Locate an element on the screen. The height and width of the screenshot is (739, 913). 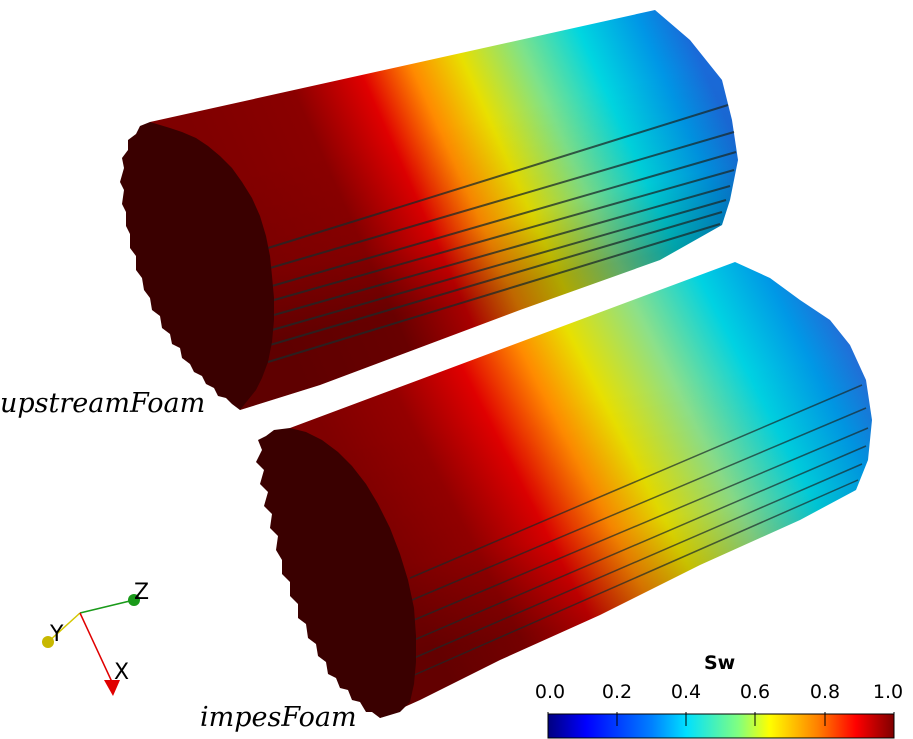
colorbar-tick-label: 0.2 is located at coordinates (617, 692).